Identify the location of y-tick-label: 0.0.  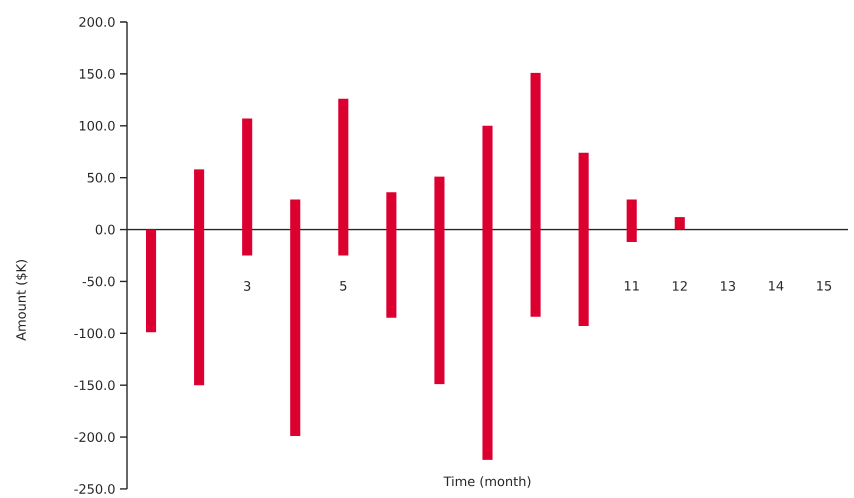
(105, 229).